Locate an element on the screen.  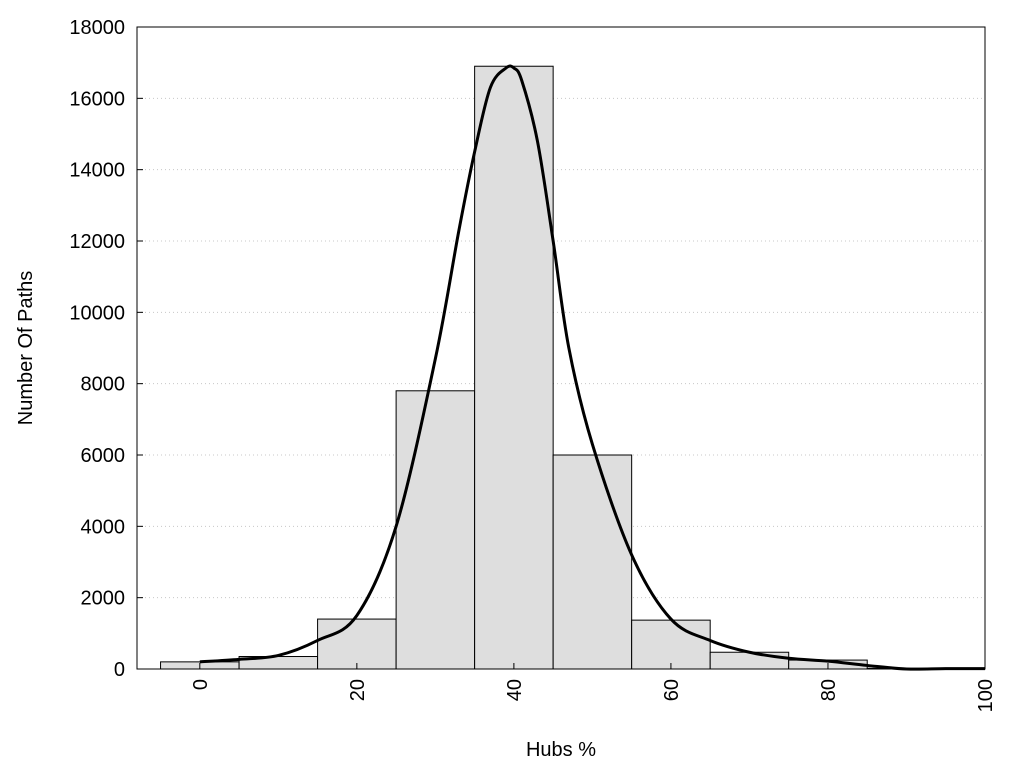
y-tick-label: 4000 is located at coordinates (103, 527).